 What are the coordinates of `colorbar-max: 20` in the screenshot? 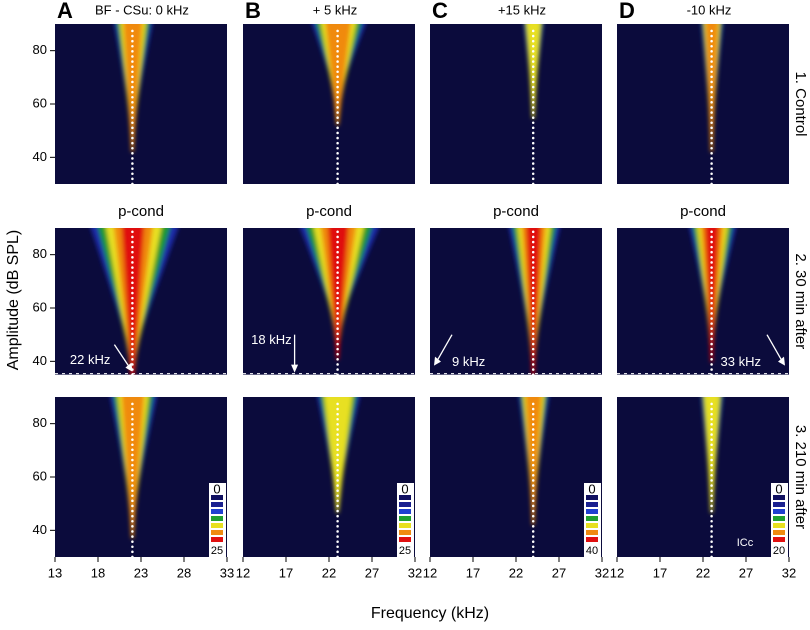 It's located at (779, 551).